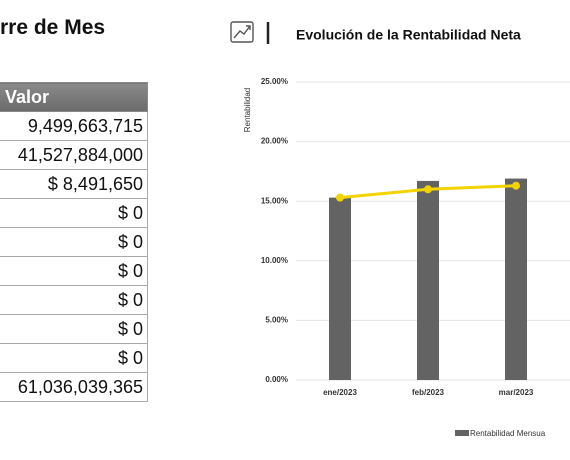 Image resolution: width=570 pixels, height=460 pixels. What do you see at coordinates (247, 110) in the screenshot?
I see `y-axis-label: Rentabilidad` at bounding box center [247, 110].